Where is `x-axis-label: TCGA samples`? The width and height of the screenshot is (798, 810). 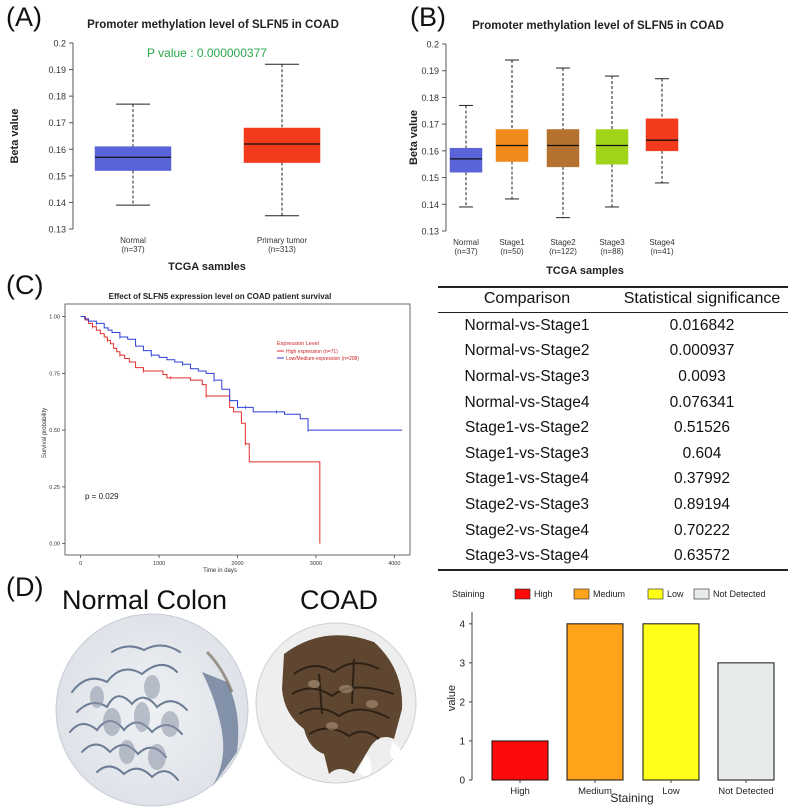
x-axis-label: TCGA samples is located at coordinates (585, 271).